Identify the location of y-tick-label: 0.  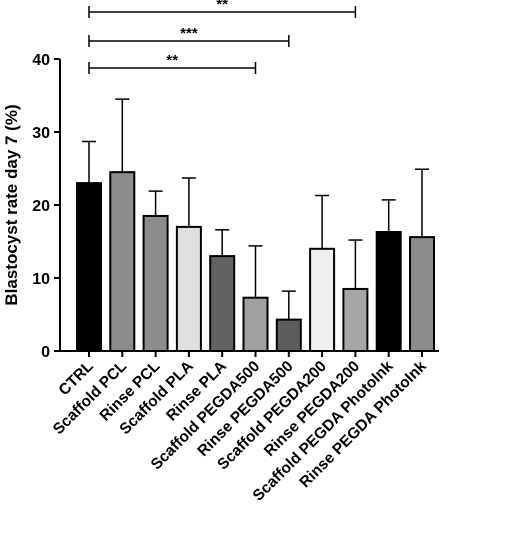
(45, 352).